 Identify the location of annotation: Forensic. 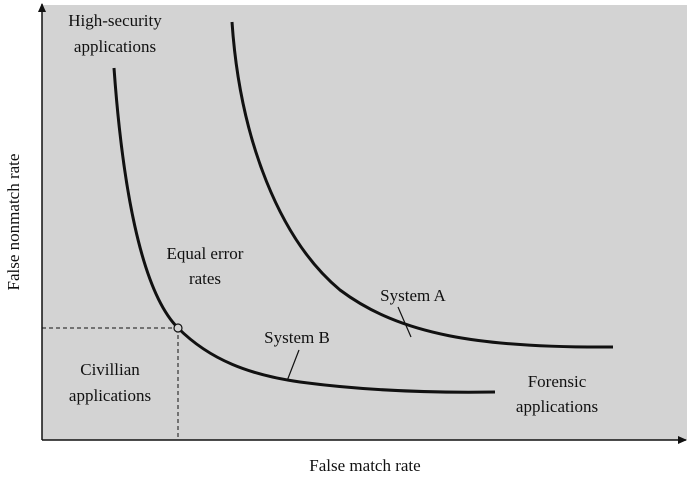
(557, 381).